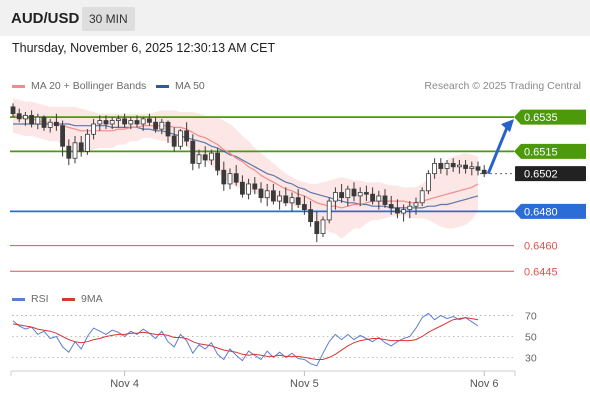 This screenshot has width=590, height=400. I want to click on legend-rsi-label: RSI, so click(40, 299).